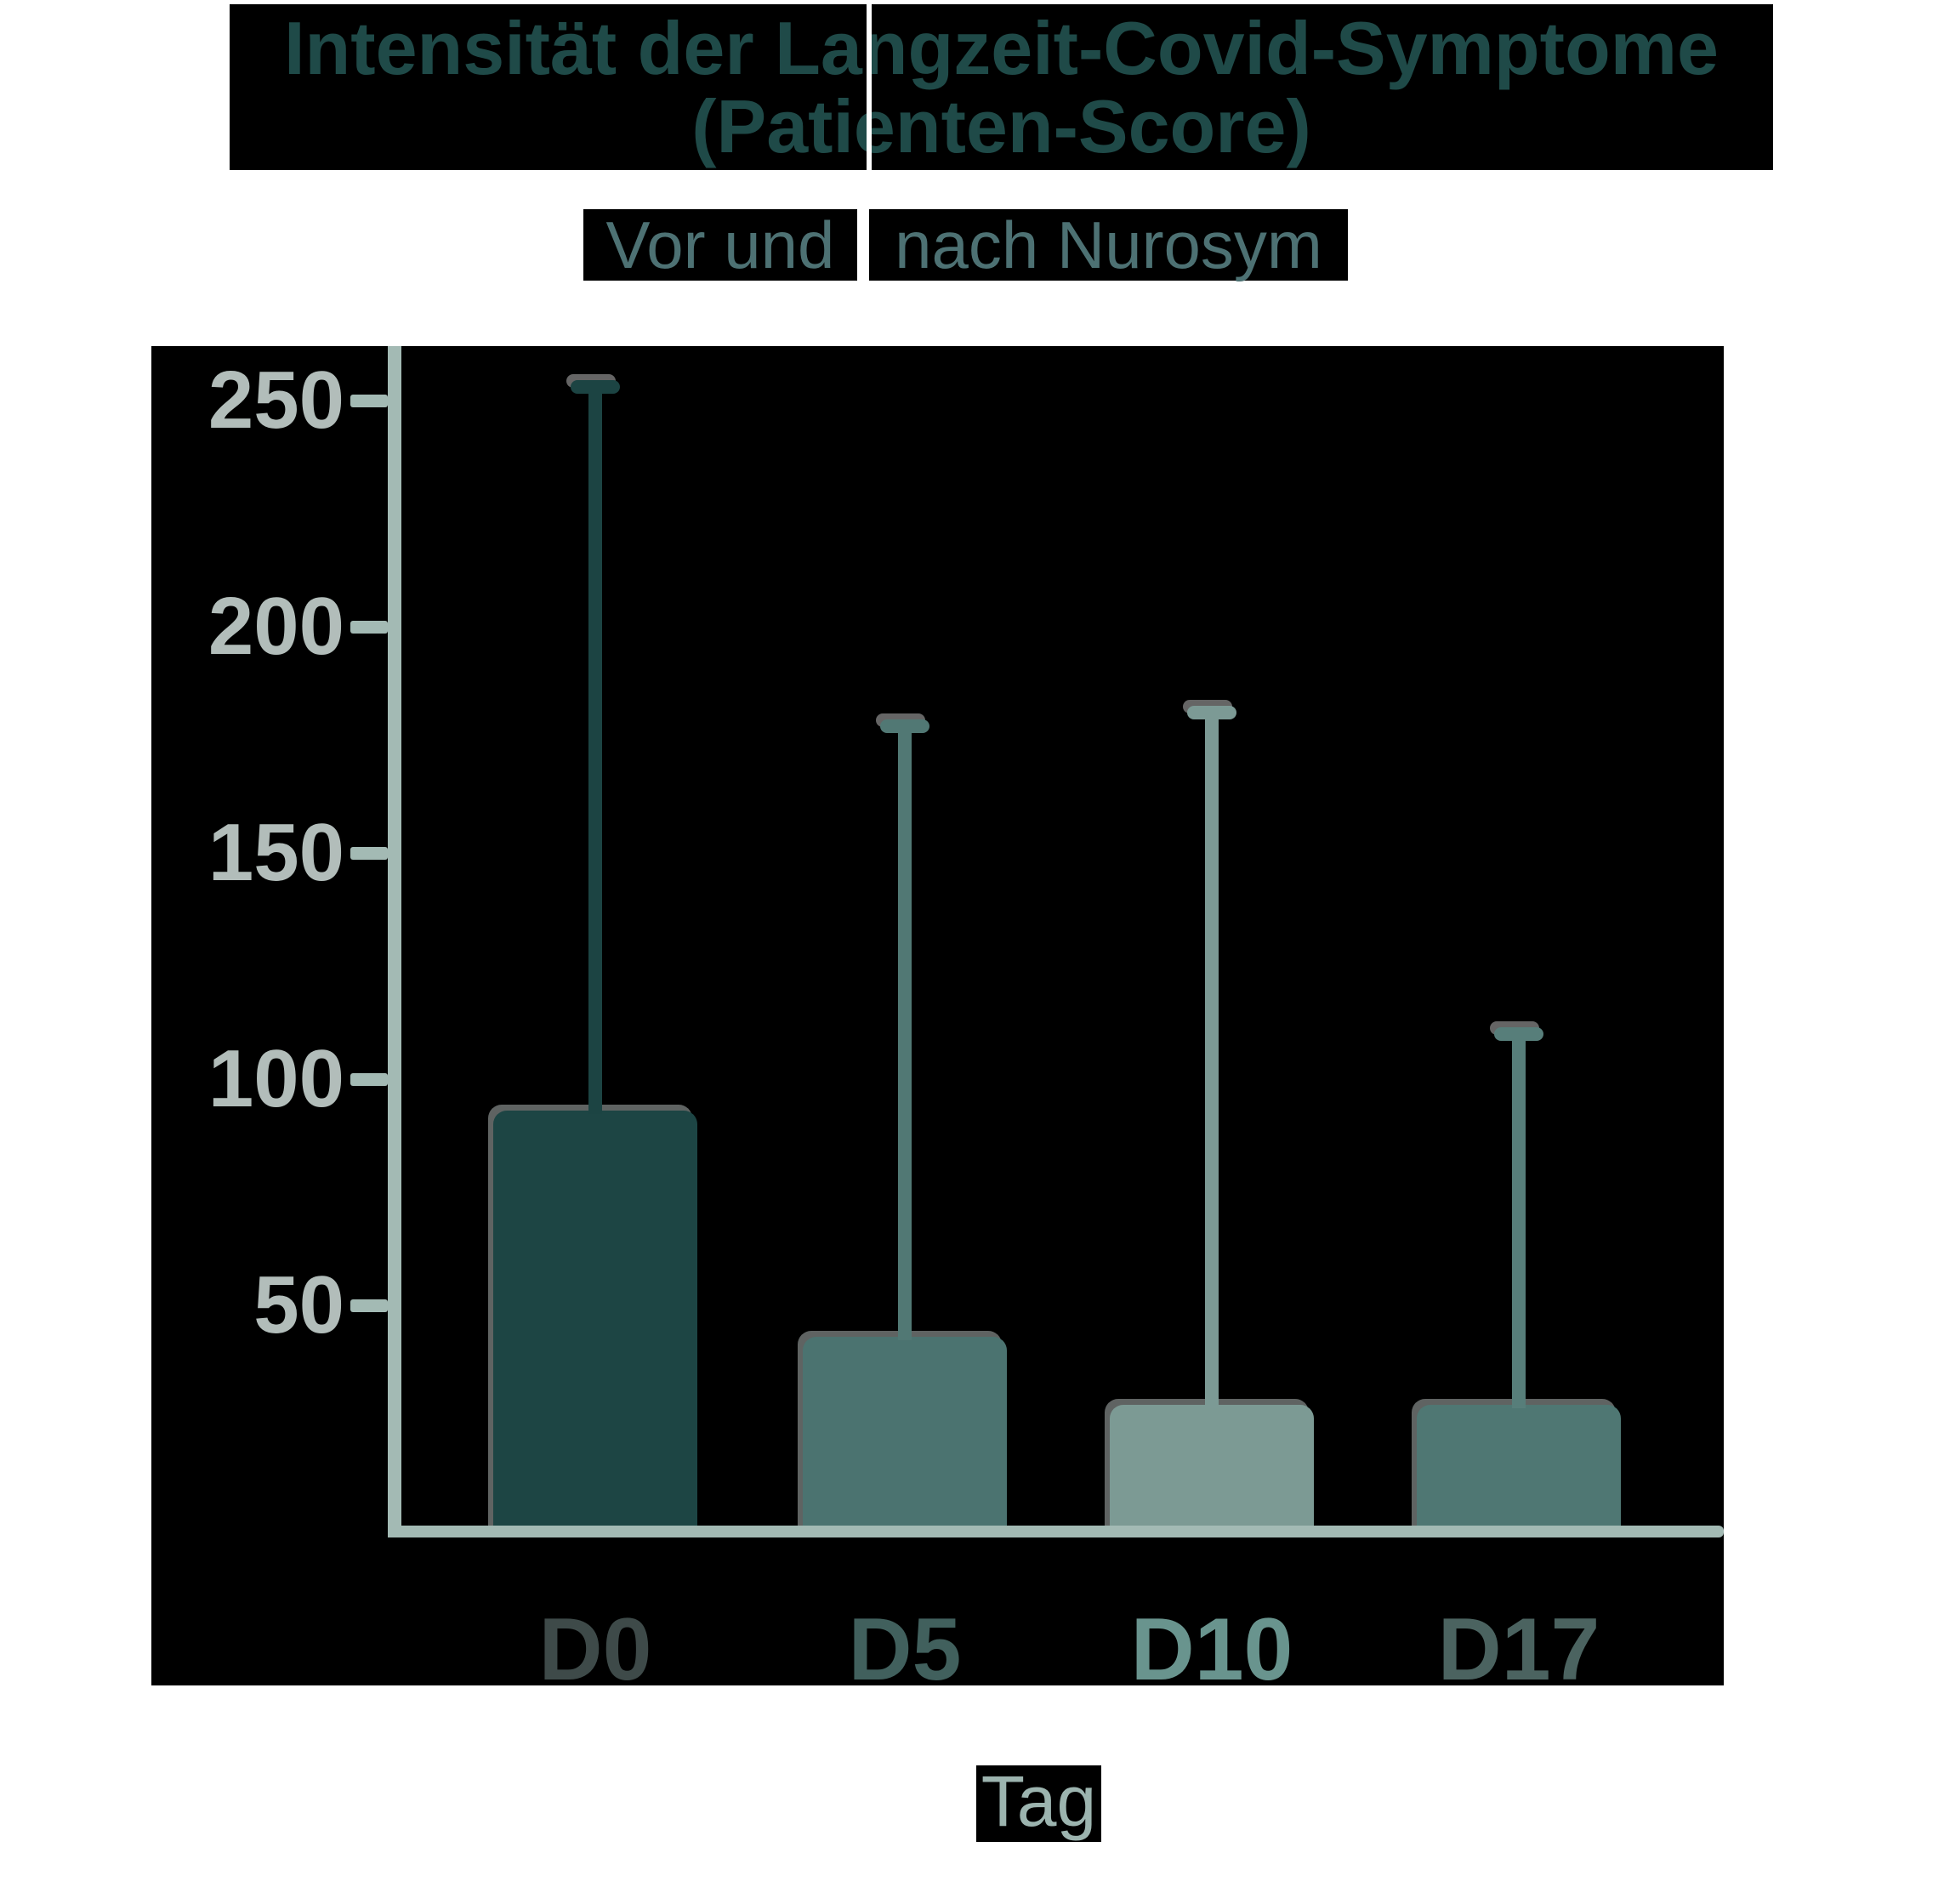 The image size is (1944, 1904). What do you see at coordinates (1211, 1649) in the screenshot?
I see `x-category-label-D10: D10` at bounding box center [1211, 1649].